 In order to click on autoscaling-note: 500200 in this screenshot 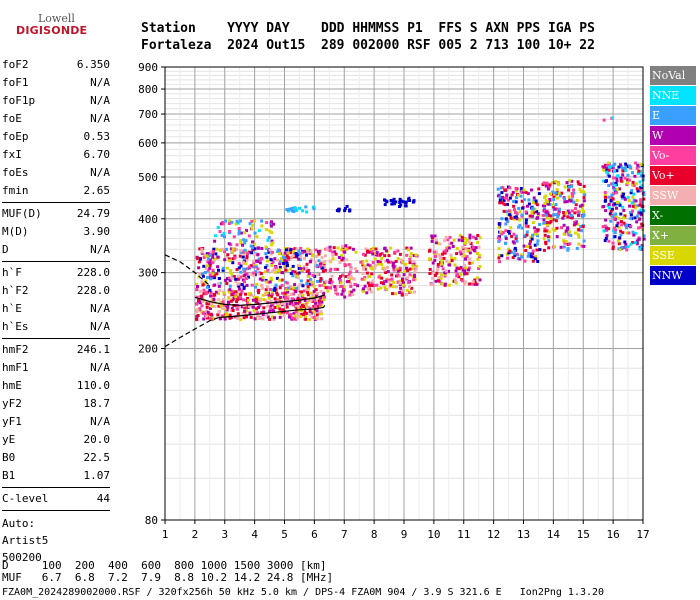, I will do `click(22, 557)`.